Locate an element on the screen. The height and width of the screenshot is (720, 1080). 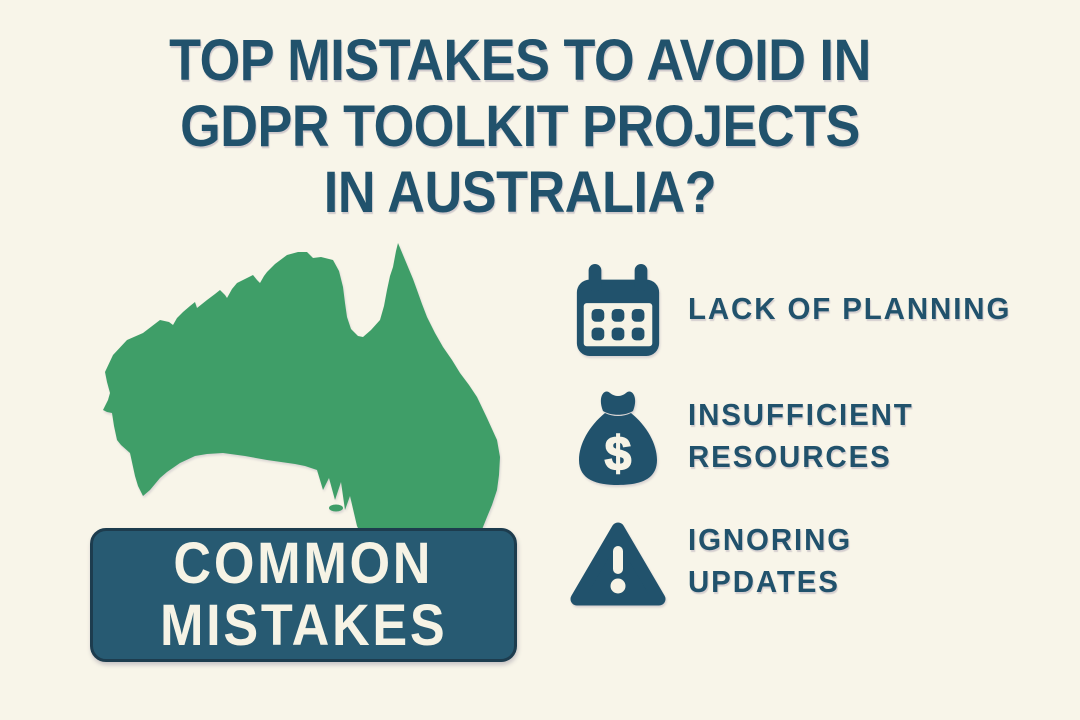
item-label: IGNORING UPDATES is located at coordinates (774, 561).